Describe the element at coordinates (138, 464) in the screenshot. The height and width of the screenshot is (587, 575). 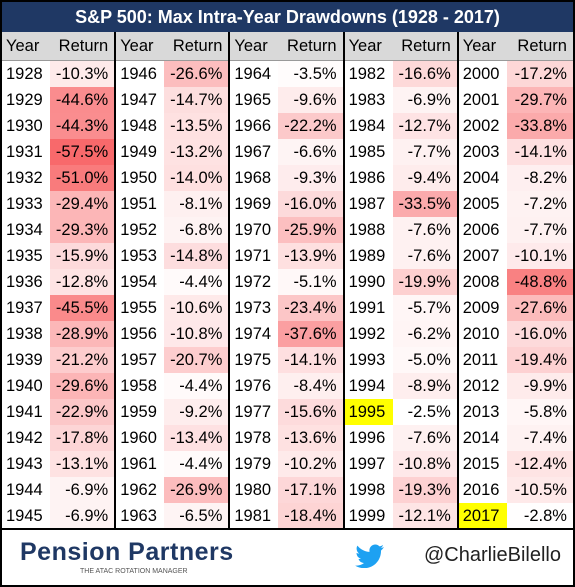
I see `year-cell: 1961` at that location.